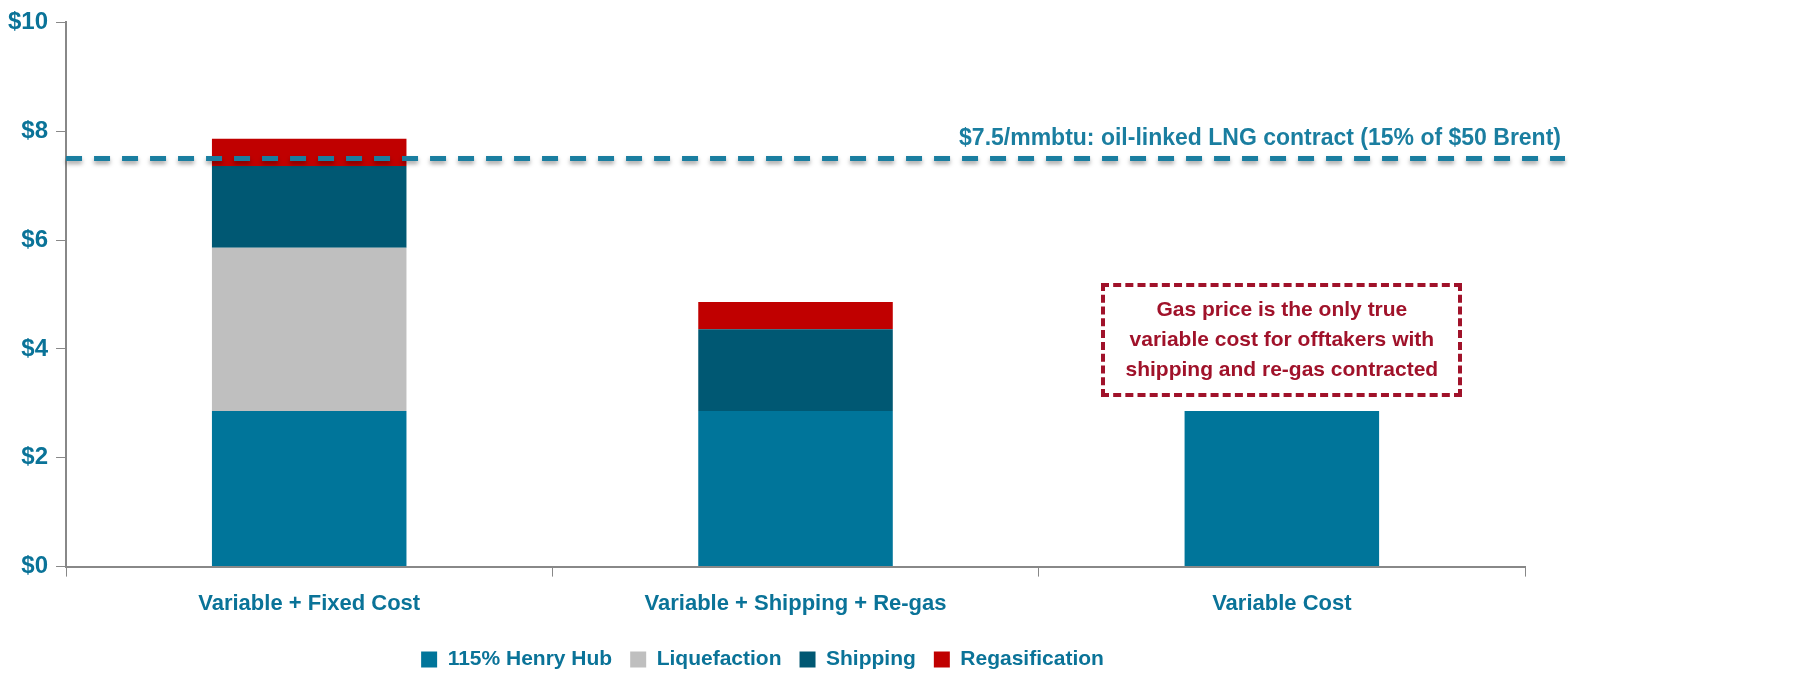 The height and width of the screenshot is (690, 1795). I want to click on x-tick-label: Variable + Fixed Cost, so click(309, 602).